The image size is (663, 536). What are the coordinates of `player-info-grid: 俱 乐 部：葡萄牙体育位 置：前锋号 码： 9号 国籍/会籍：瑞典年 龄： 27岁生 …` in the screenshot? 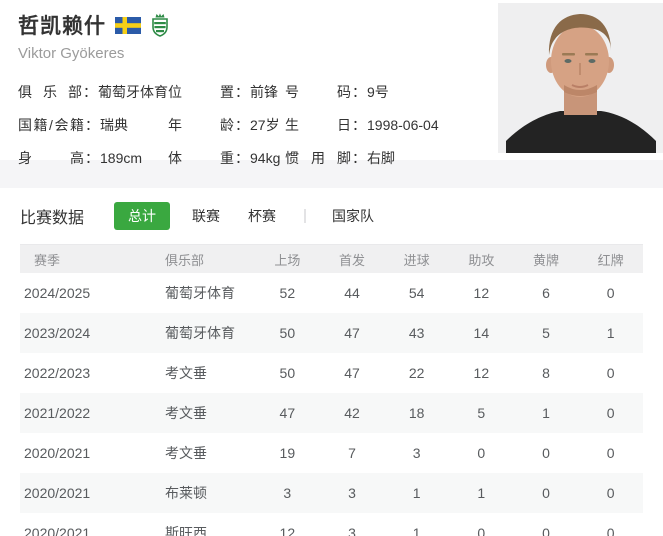 It's located at (253, 124).